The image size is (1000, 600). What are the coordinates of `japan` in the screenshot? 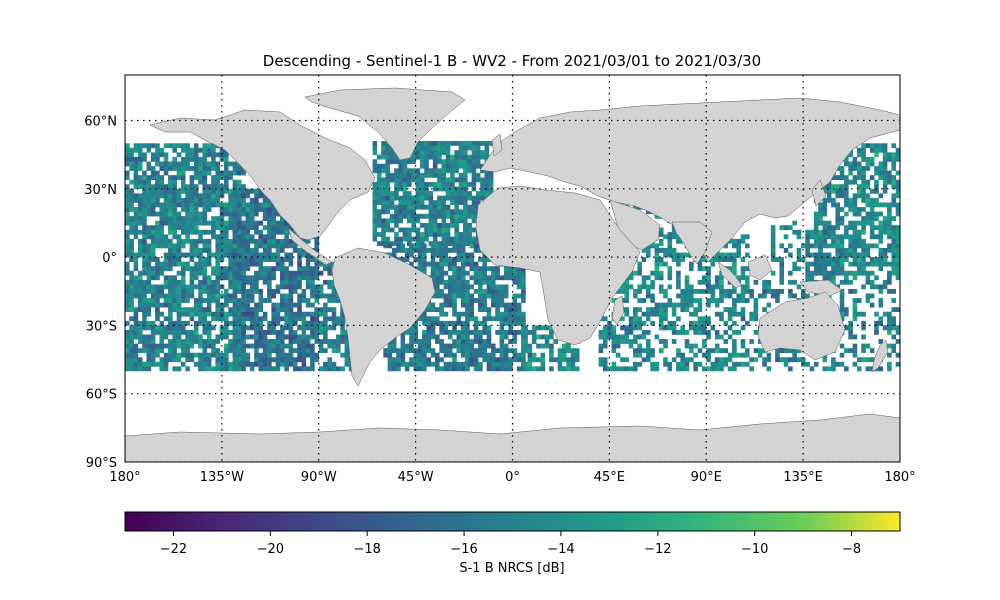 It's located at (819, 193).